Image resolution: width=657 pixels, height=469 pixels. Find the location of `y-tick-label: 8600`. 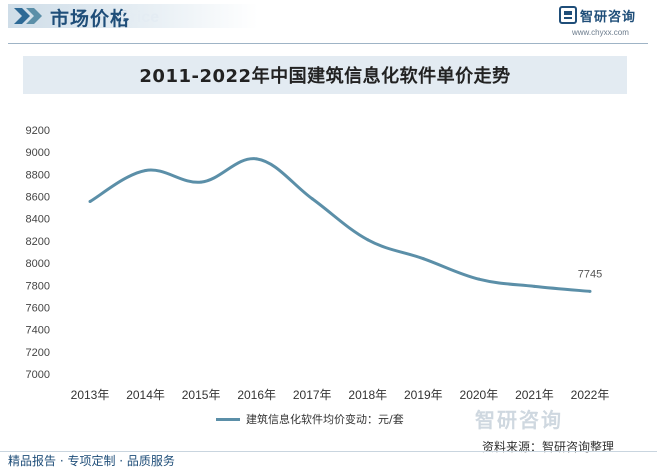

y-tick-label: 8600 is located at coordinates (38, 198).